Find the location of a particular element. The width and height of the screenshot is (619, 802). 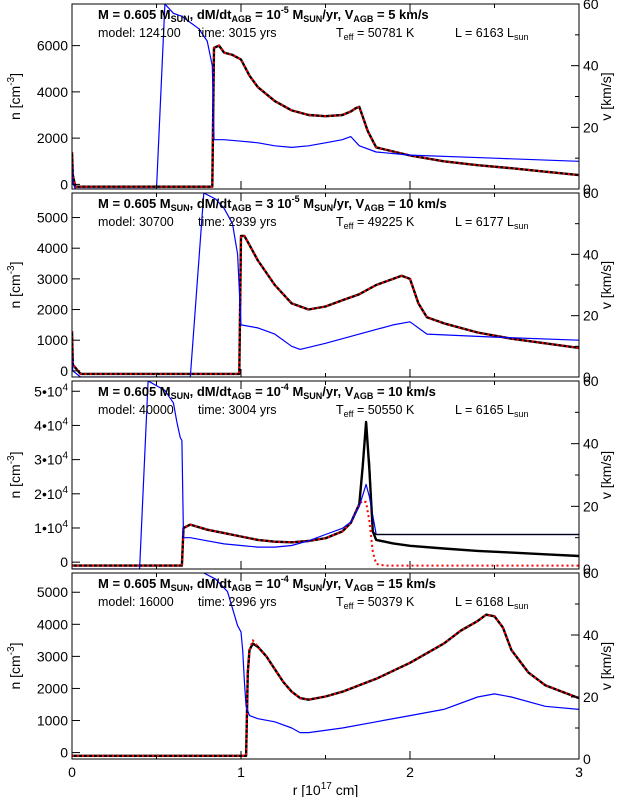

time-label: time: 3004 yrs is located at coordinates (237, 410).